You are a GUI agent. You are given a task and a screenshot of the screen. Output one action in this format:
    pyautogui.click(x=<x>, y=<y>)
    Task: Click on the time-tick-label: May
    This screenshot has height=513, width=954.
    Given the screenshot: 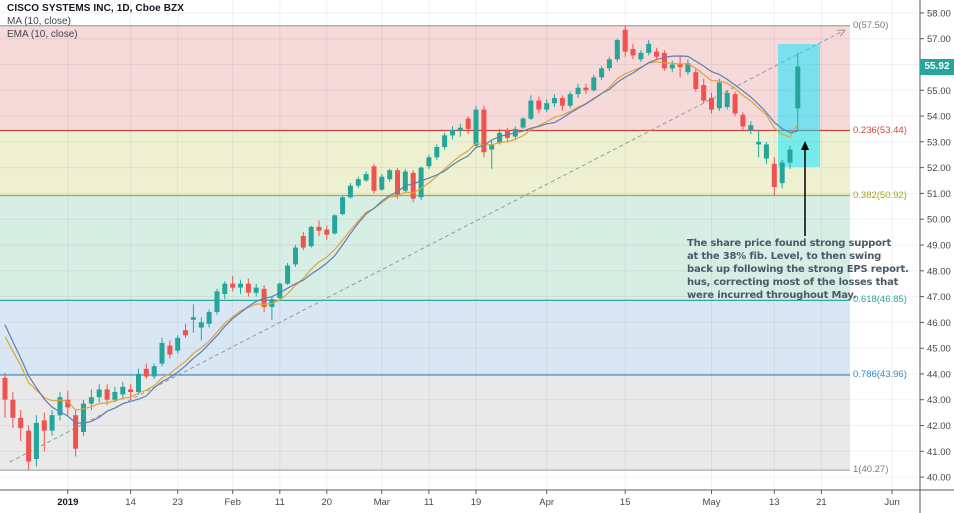 What is the action you would take?
    pyautogui.click(x=712, y=502)
    